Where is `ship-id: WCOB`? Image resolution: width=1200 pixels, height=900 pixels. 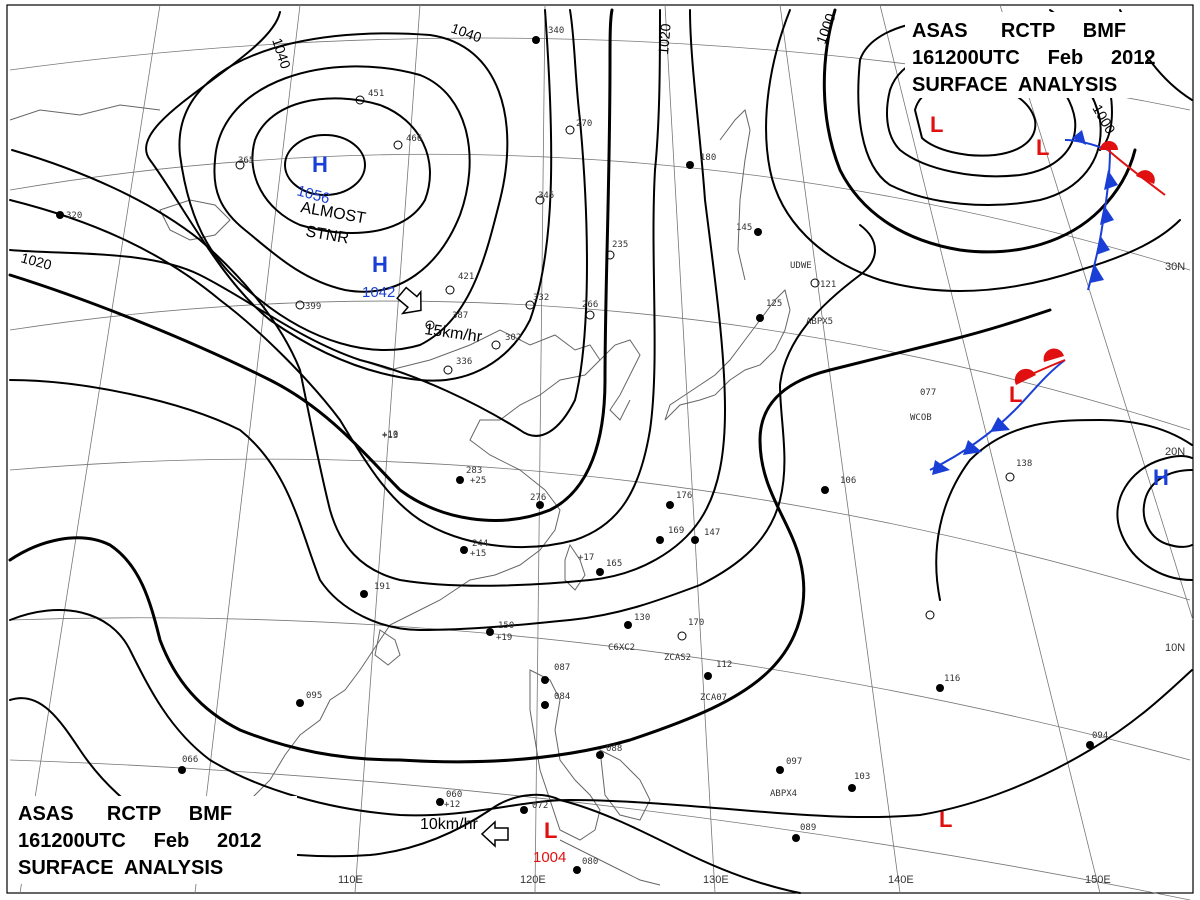 ship-id: WCOB is located at coordinates (921, 418).